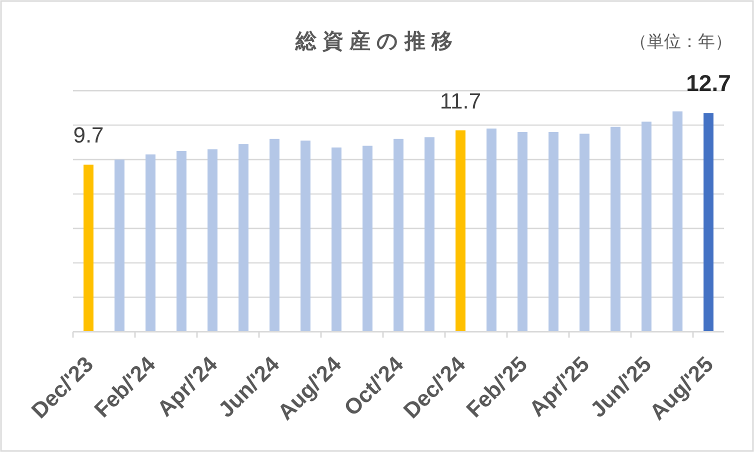  I want to click on text: （単位：年）, so click(681, 41).